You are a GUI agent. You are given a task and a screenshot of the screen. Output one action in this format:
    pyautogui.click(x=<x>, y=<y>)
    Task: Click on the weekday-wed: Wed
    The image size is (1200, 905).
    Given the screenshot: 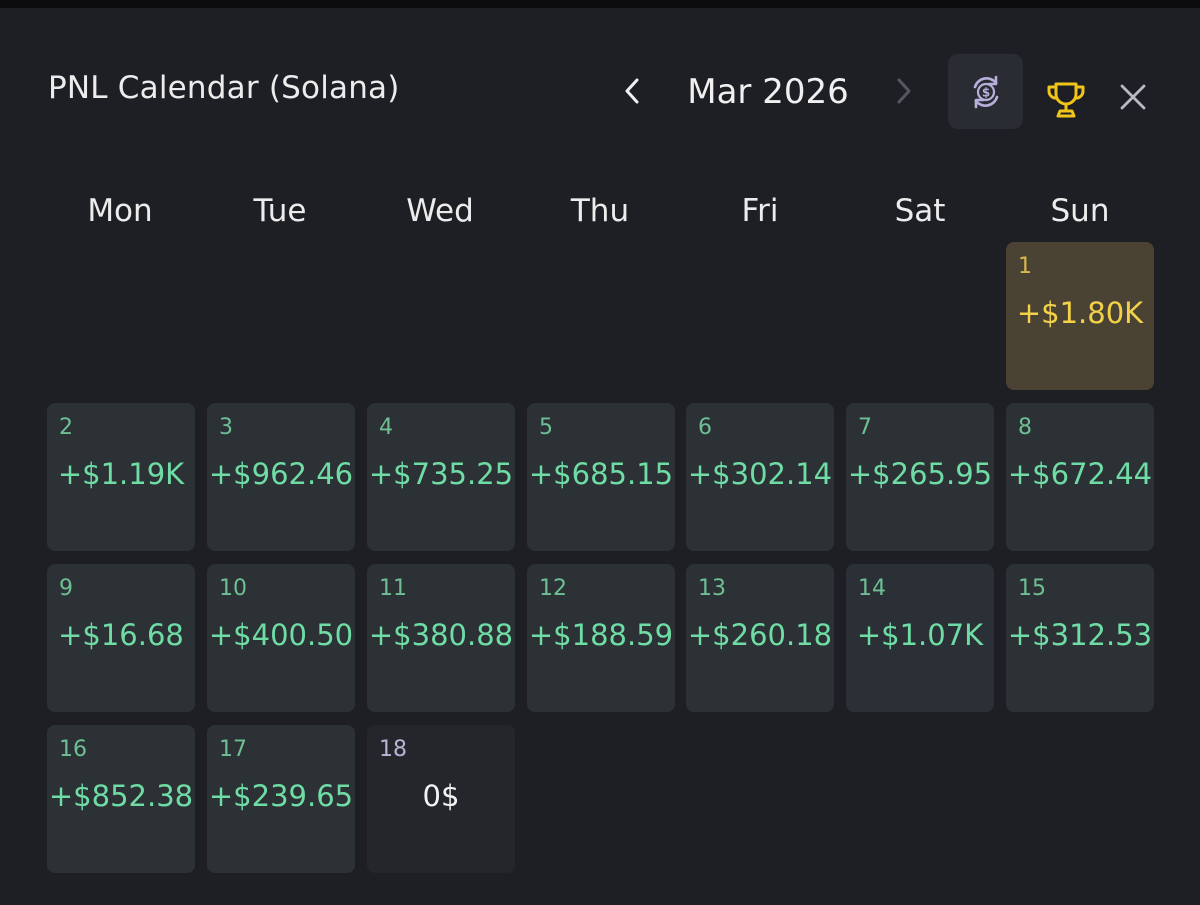 What is the action you would take?
    pyautogui.click(x=440, y=211)
    